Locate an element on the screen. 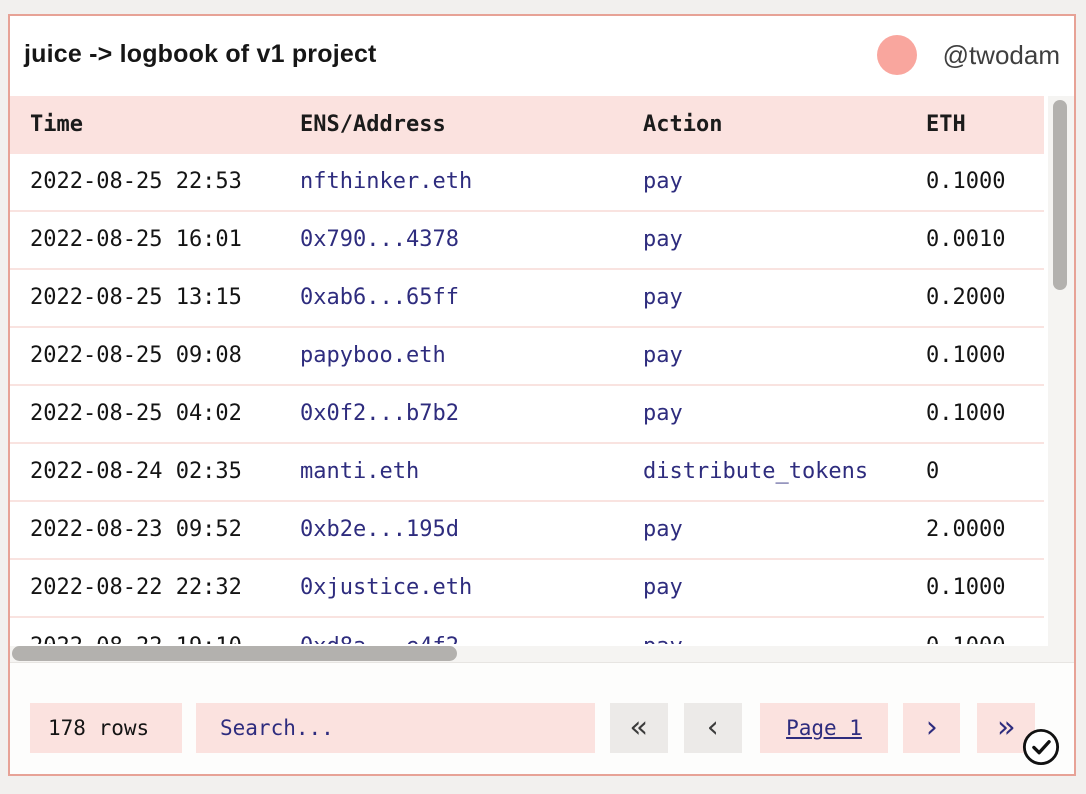  address-link: 0x0f2...b7b2 is located at coordinates (379, 413).